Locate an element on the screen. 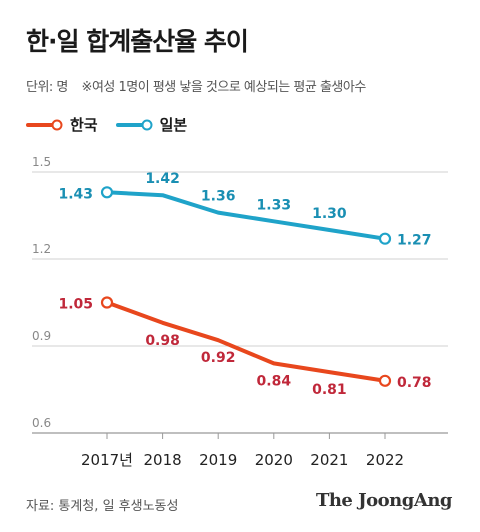 This screenshot has height=532, width=480. legend-label-japan: 일본 is located at coordinates (173, 125).